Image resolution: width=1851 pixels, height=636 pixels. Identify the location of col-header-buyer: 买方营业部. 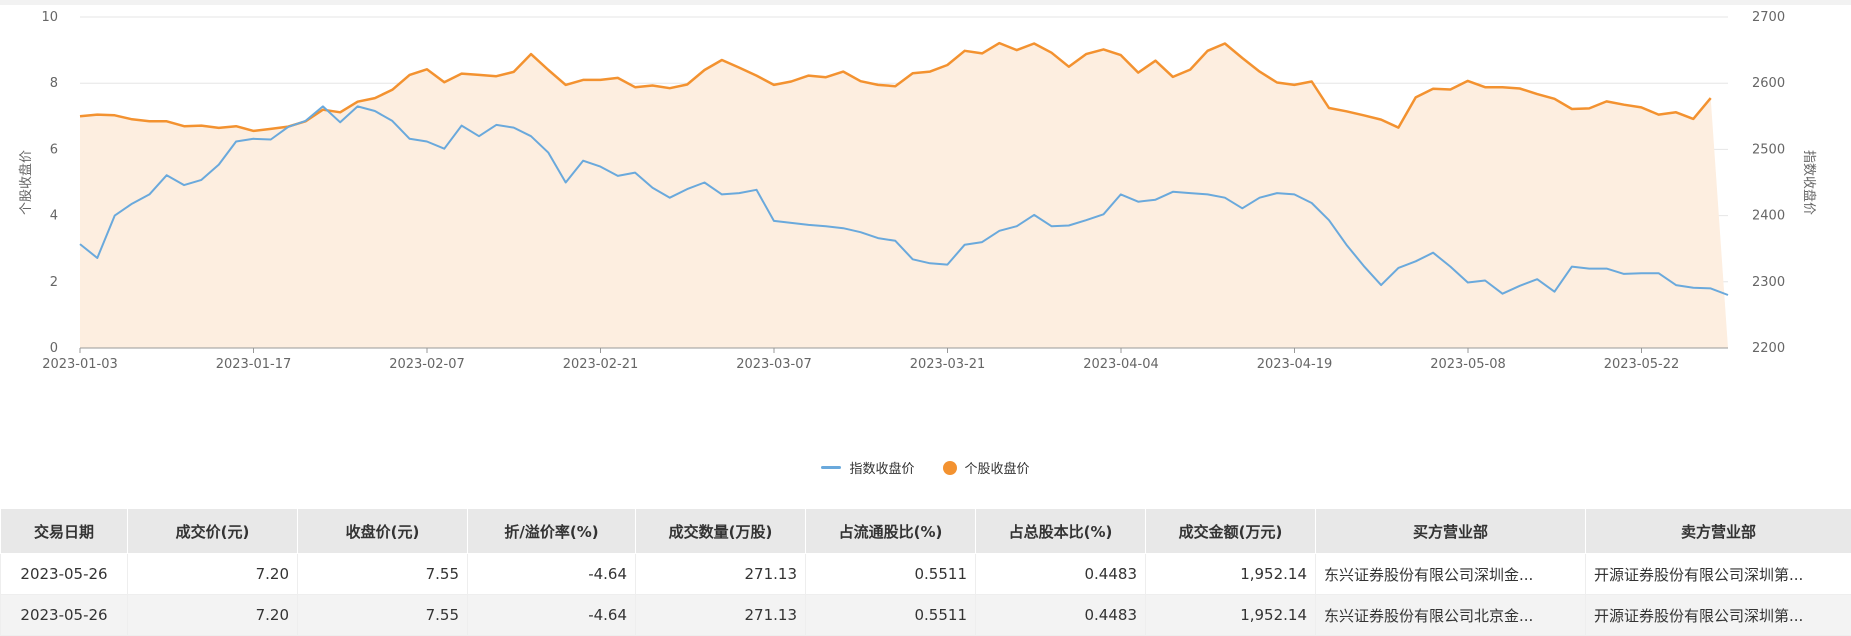
(1451, 531).